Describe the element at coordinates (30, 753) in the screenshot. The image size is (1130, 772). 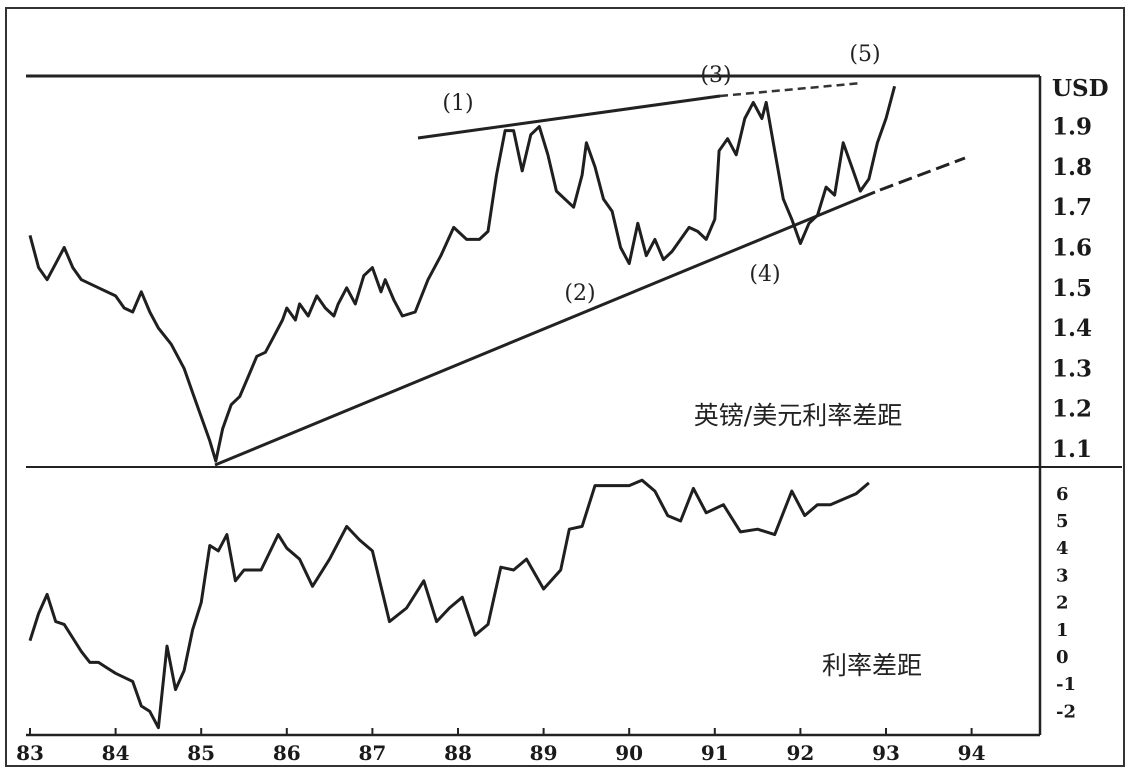
I see `x-tick-label: 83` at that location.